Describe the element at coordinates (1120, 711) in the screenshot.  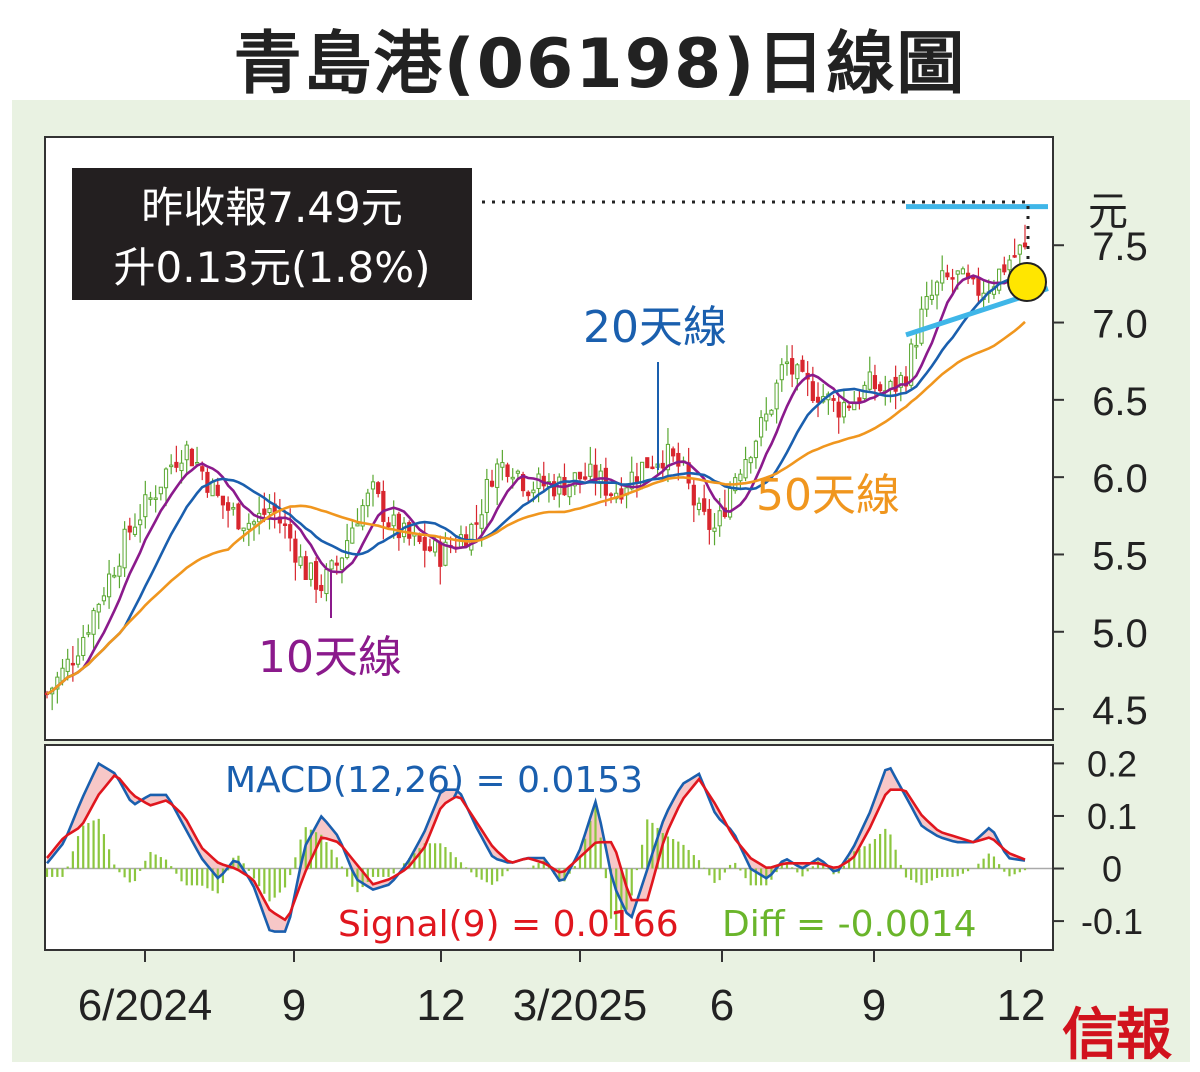
I see `price-y-tick-label: 4.5` at that location.